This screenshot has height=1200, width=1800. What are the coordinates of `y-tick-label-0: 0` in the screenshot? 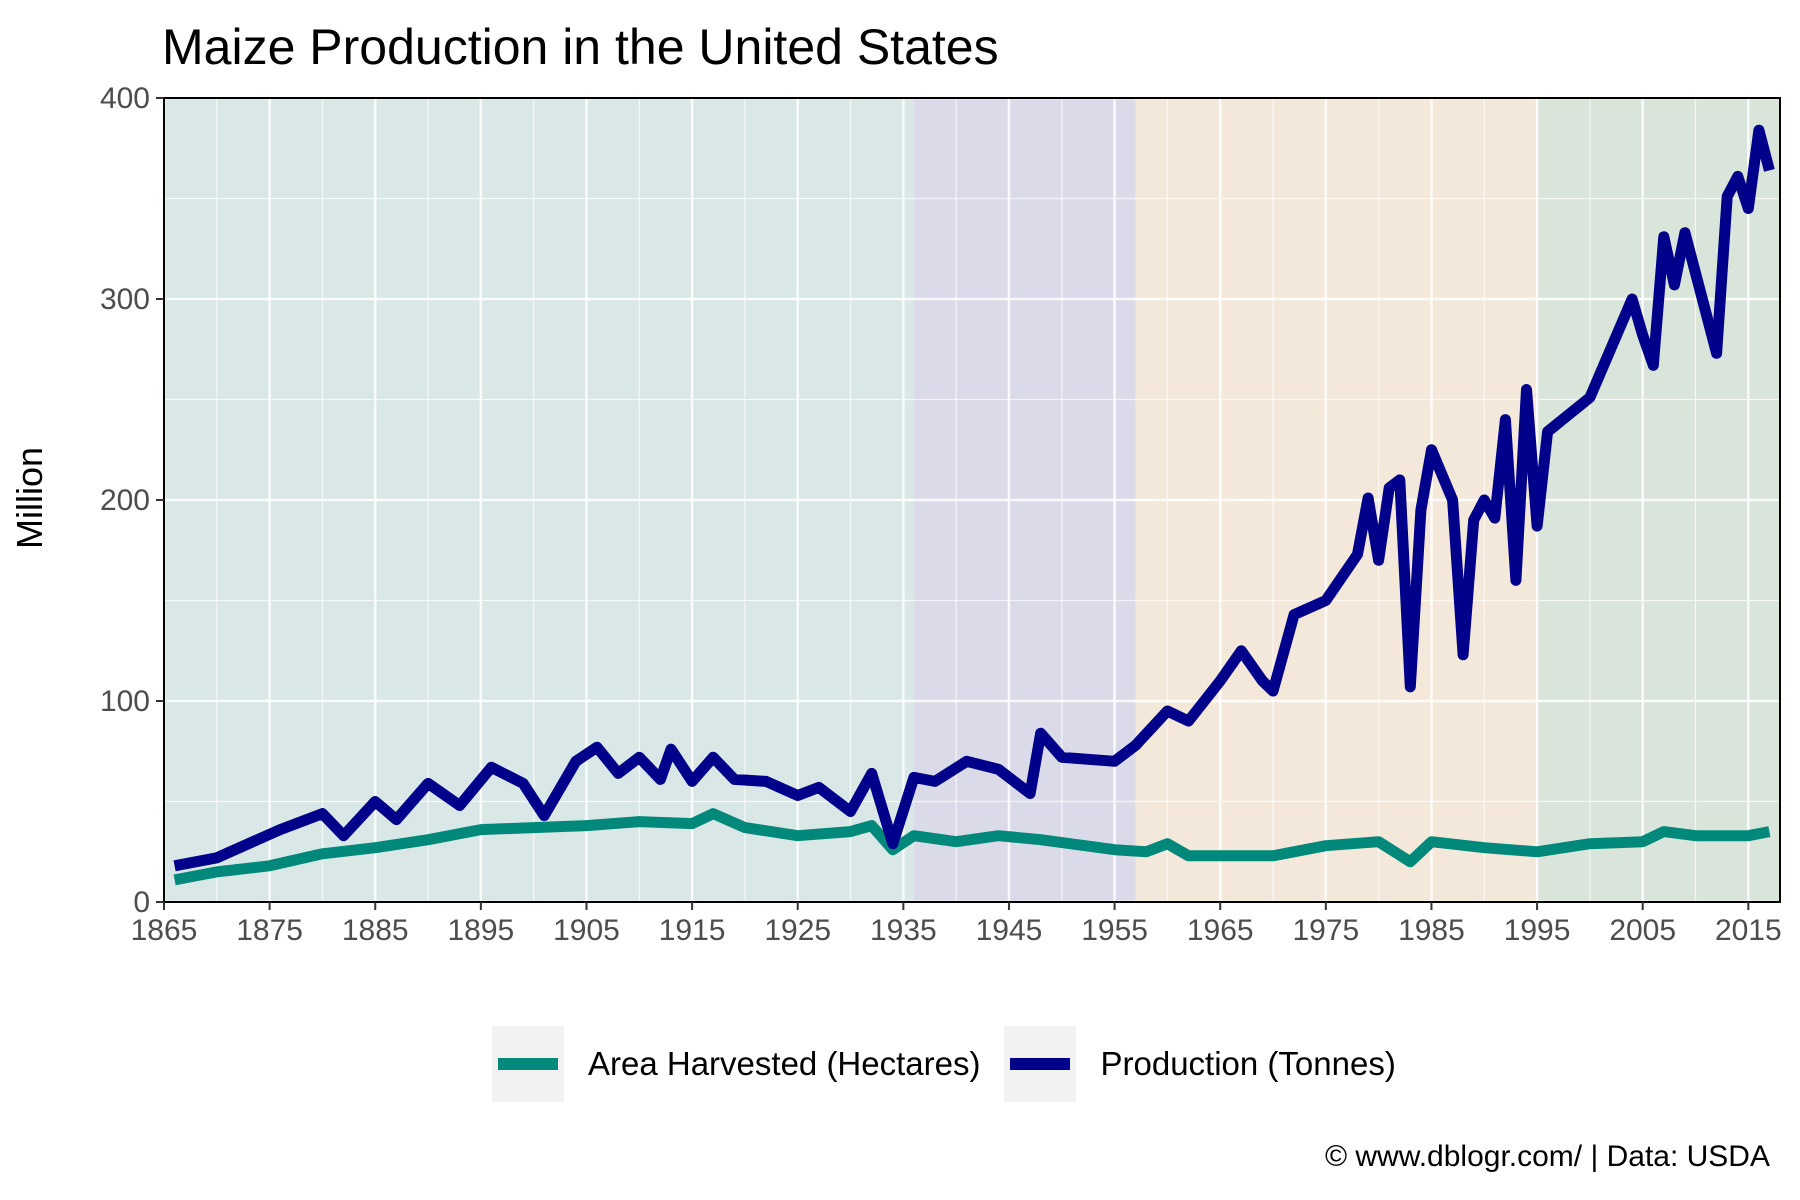 It's located at (141, 902).